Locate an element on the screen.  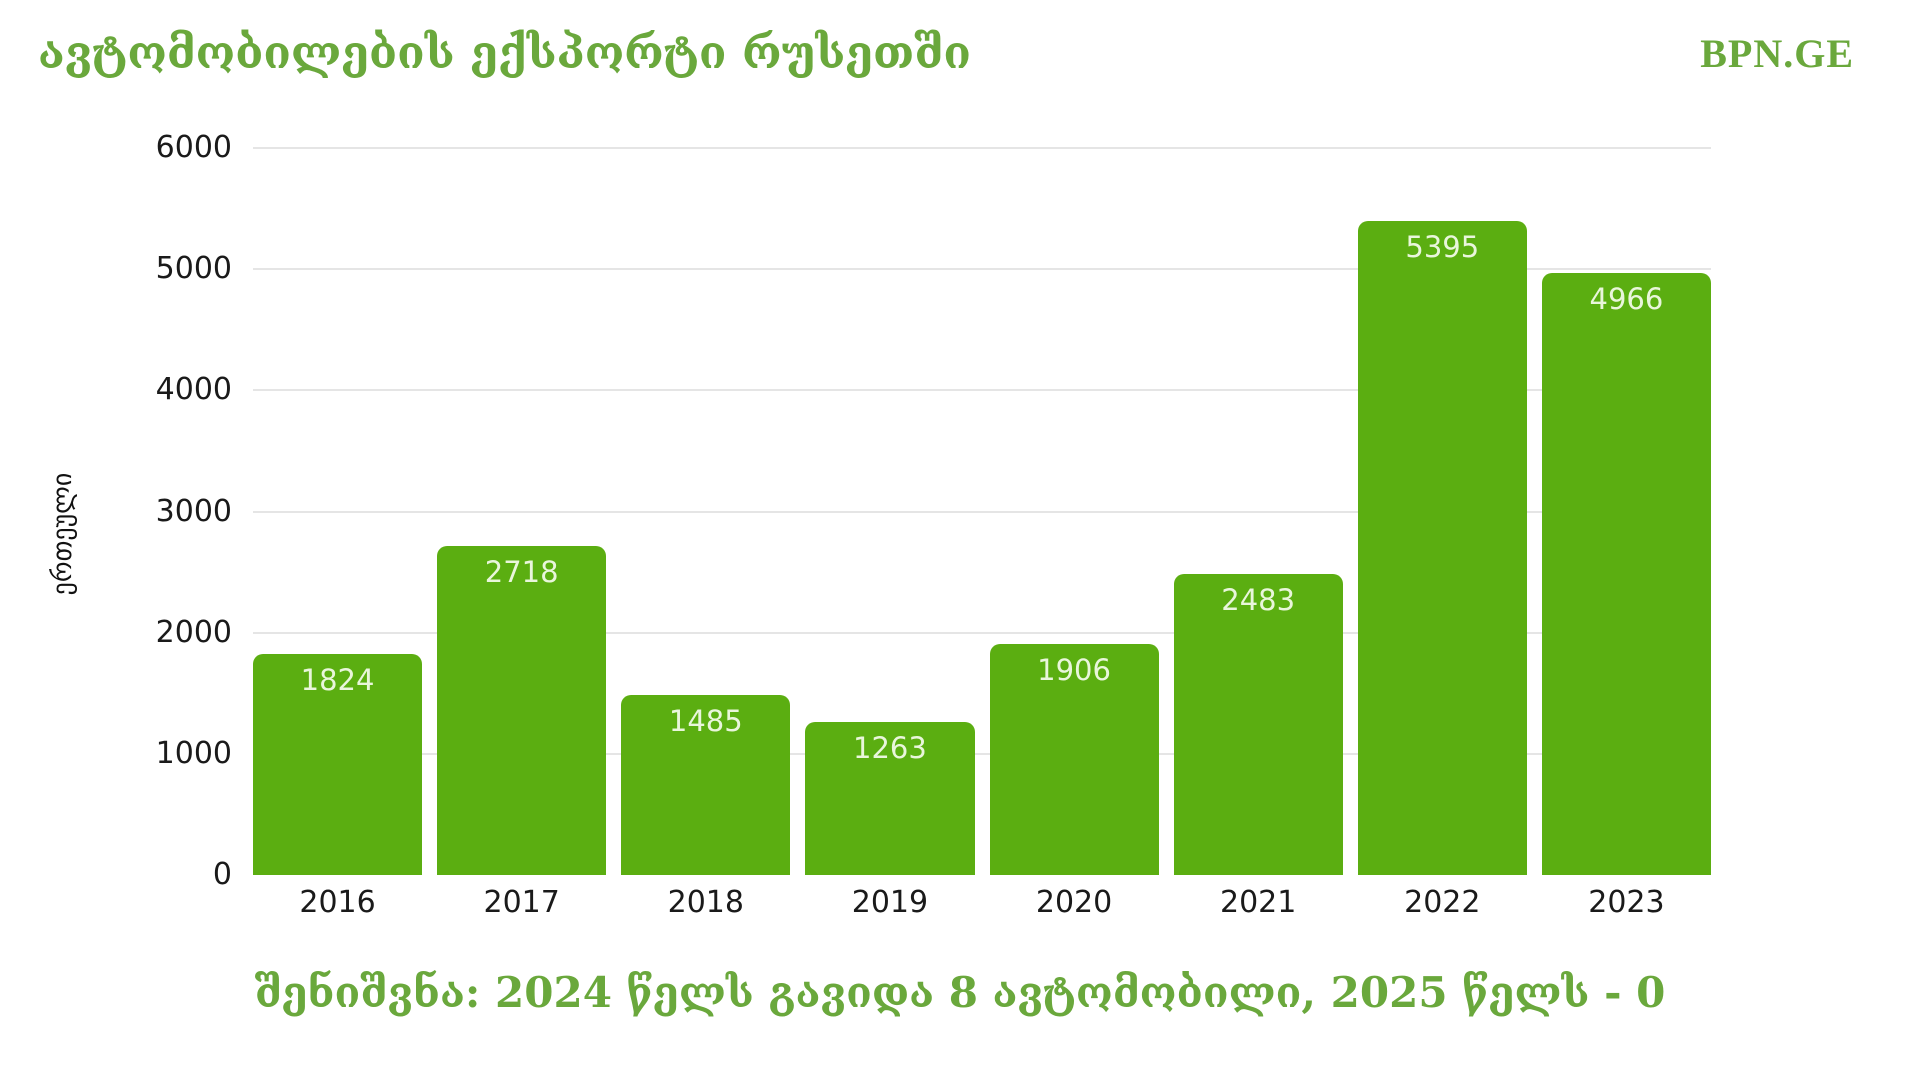
x-tick-label: 2023 is located at coordinates (1626, 902).